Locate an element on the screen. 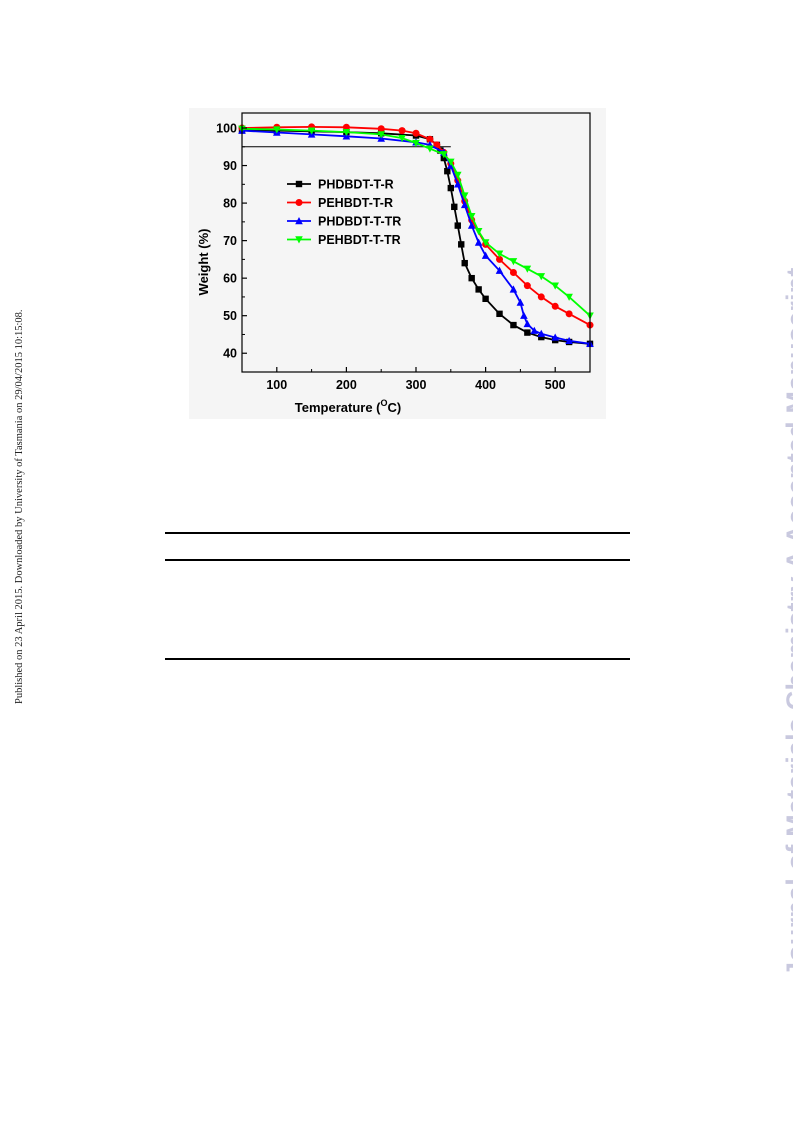 Image resolution: width=793 pixels, height=1121 pixels. x-tick-label: 500 is located at coordinates (555, 385).